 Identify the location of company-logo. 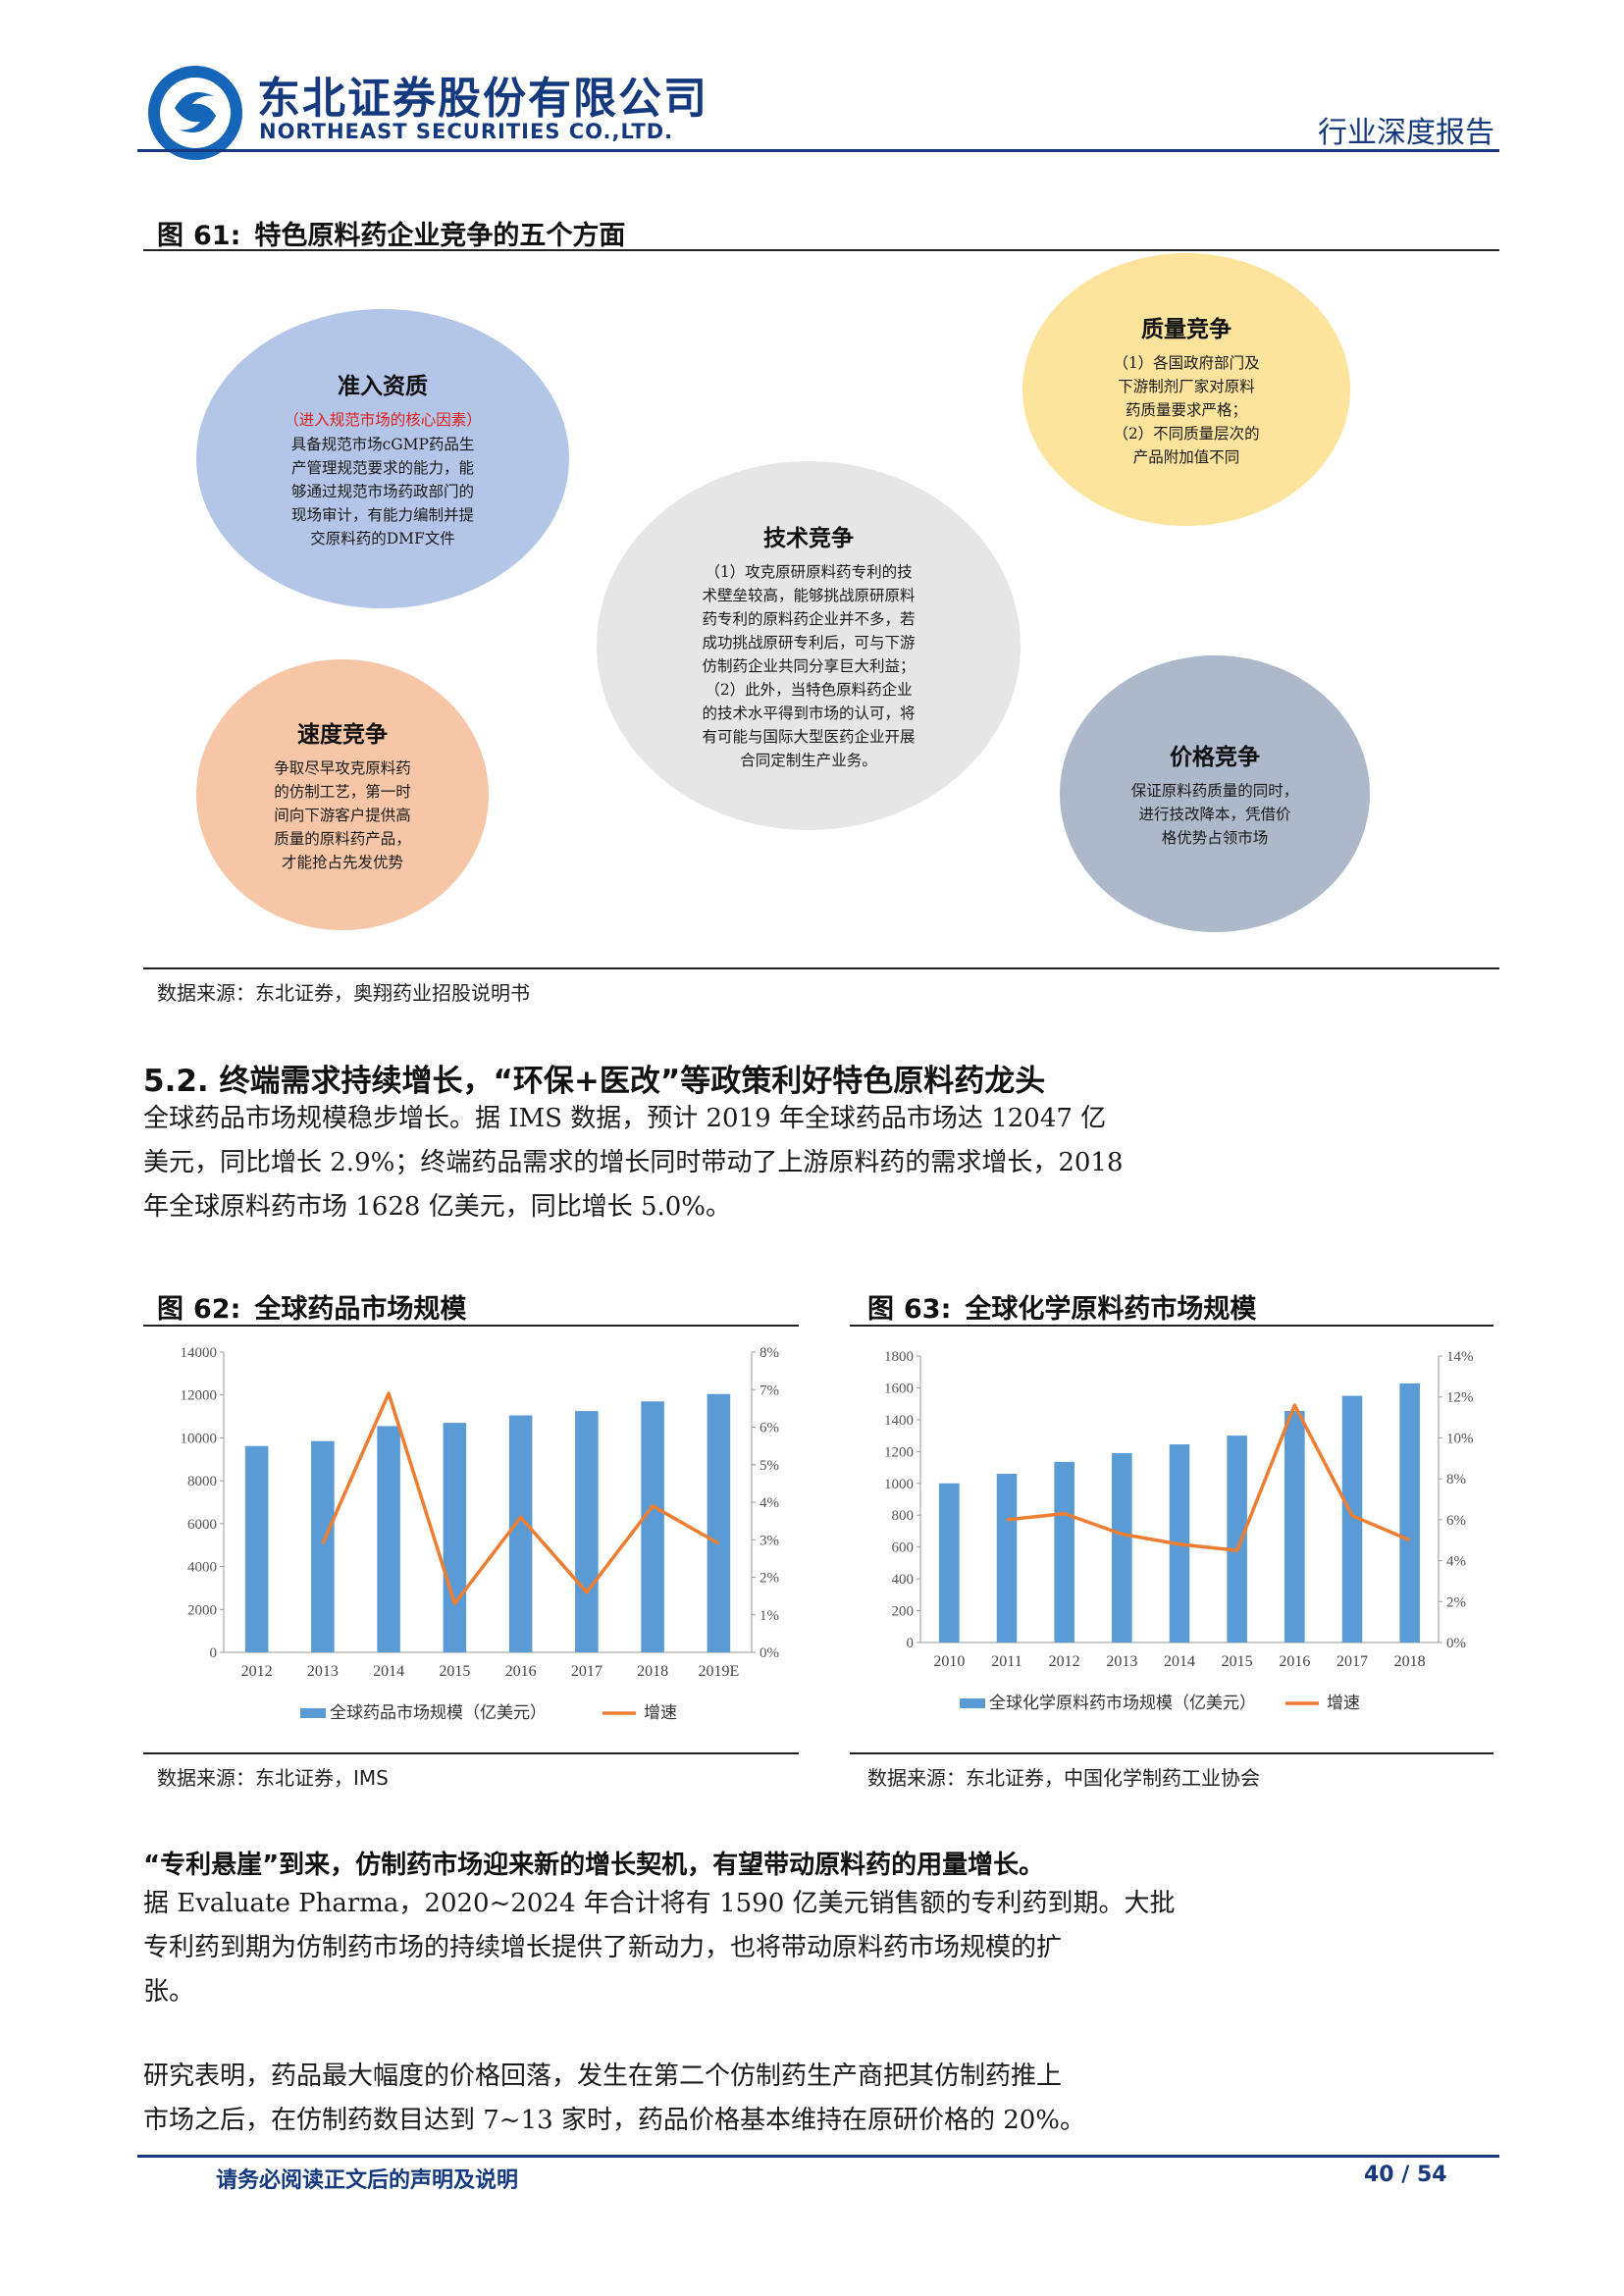
(195, 113).